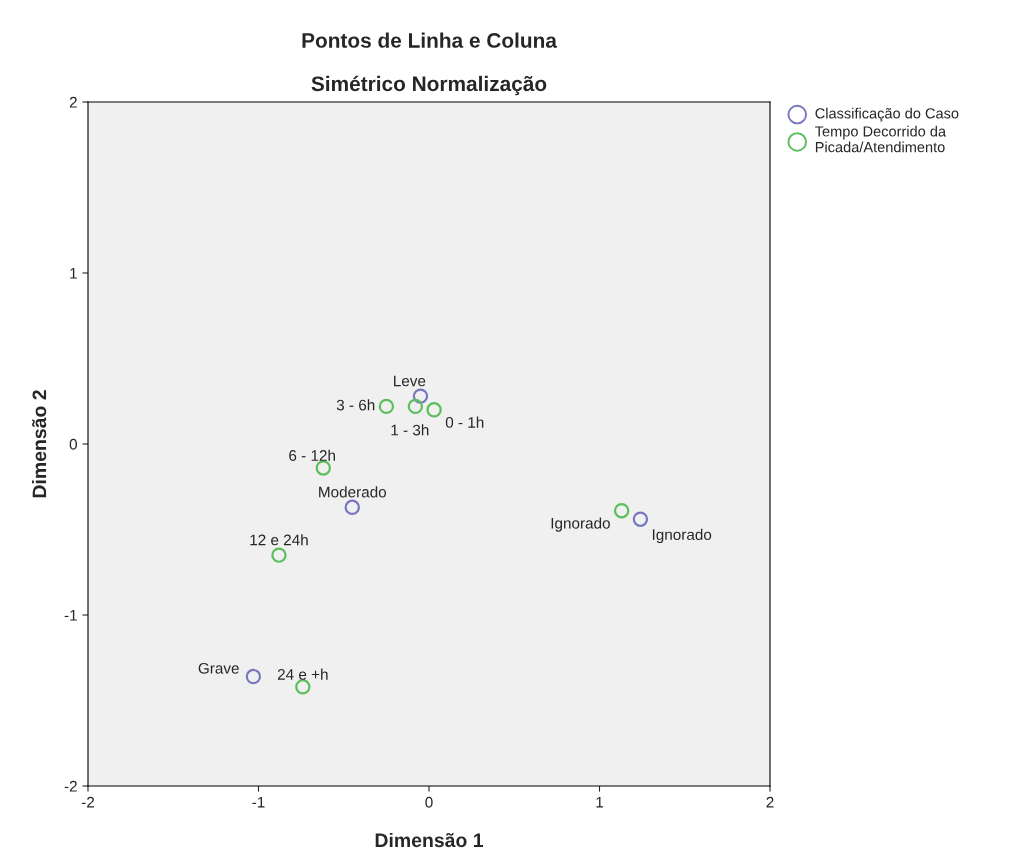 Image resolution: width=1025 pixels, height=866 pixels. Describe the element at coordinates (88, 802) in the screenshot. I see `x-tick-label: -2` at that location.